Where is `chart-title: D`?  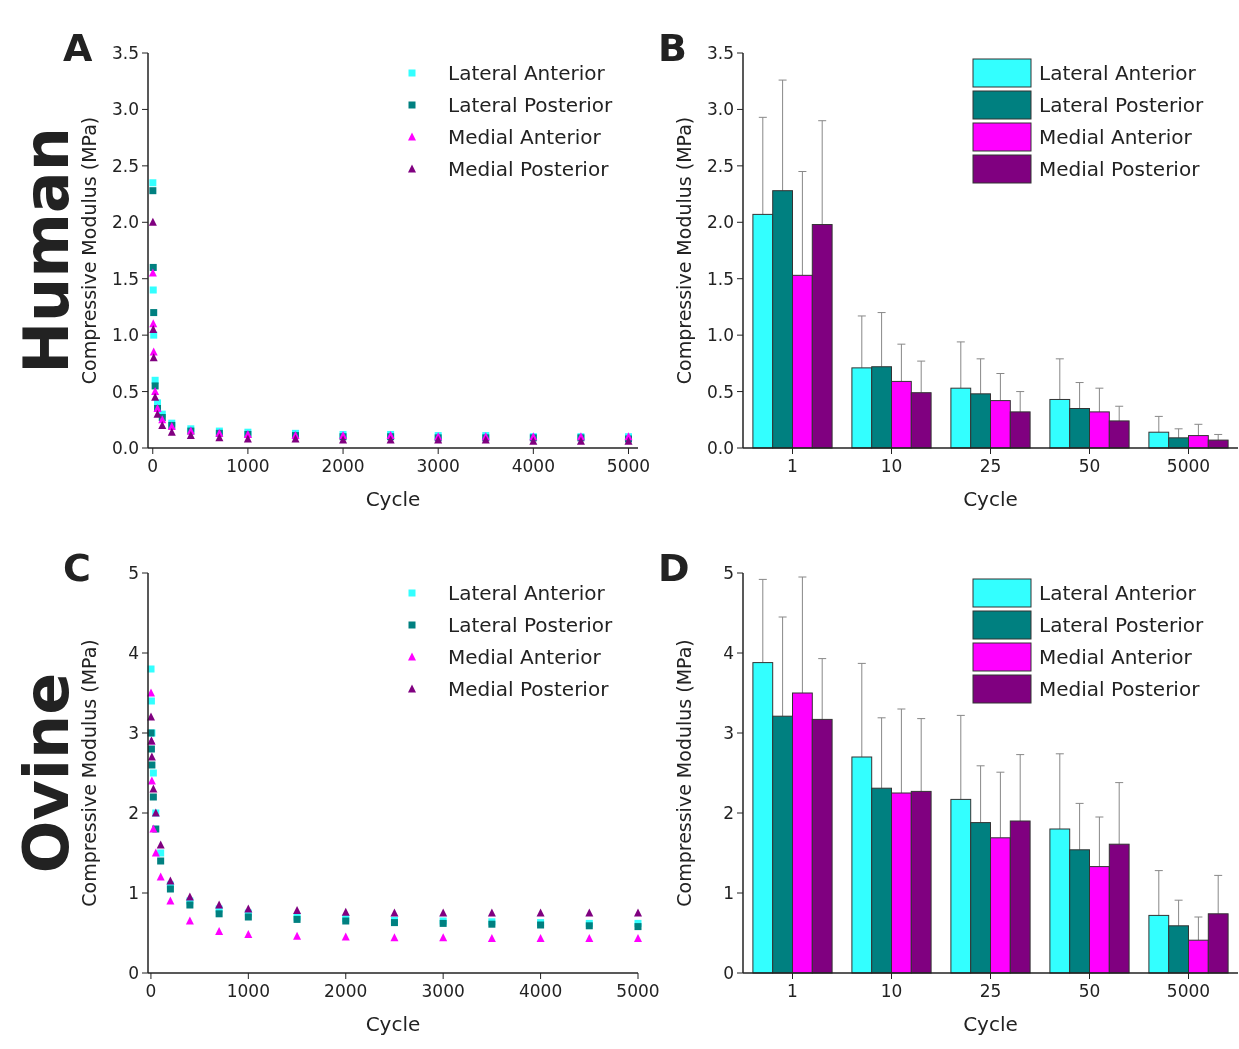
chart-title: D is located at coordinates (674, 568).